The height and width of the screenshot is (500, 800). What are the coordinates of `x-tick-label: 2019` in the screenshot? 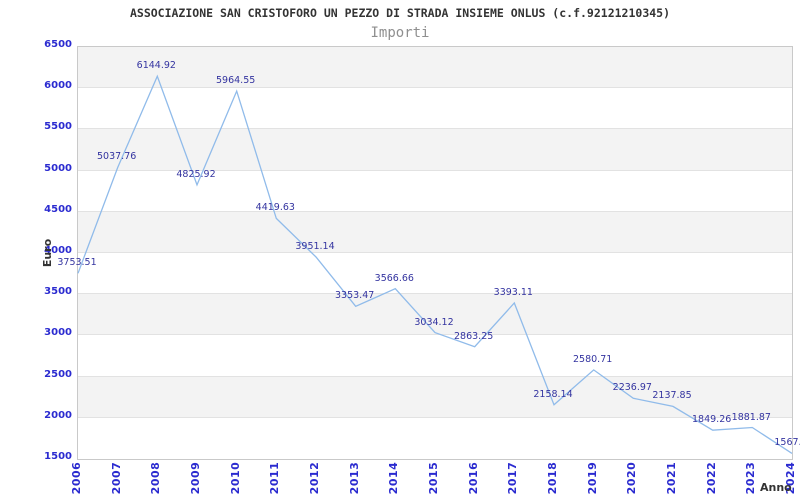 It's located at (592, 478).